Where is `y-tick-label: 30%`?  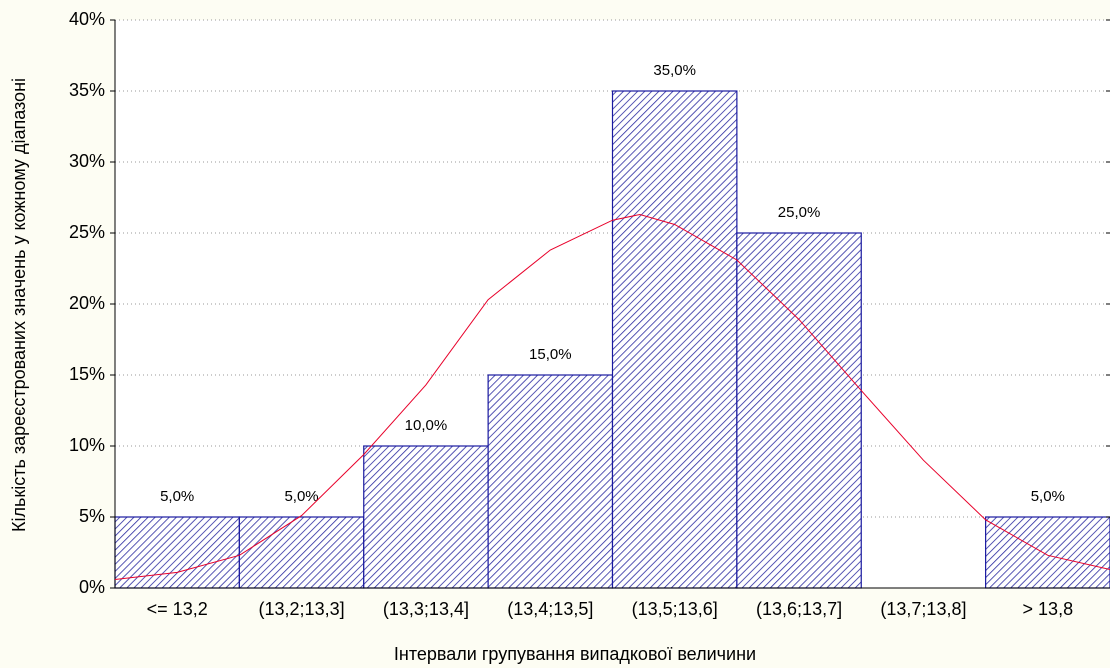
y-tick-label: 30% is located at coordinates (87, 161).